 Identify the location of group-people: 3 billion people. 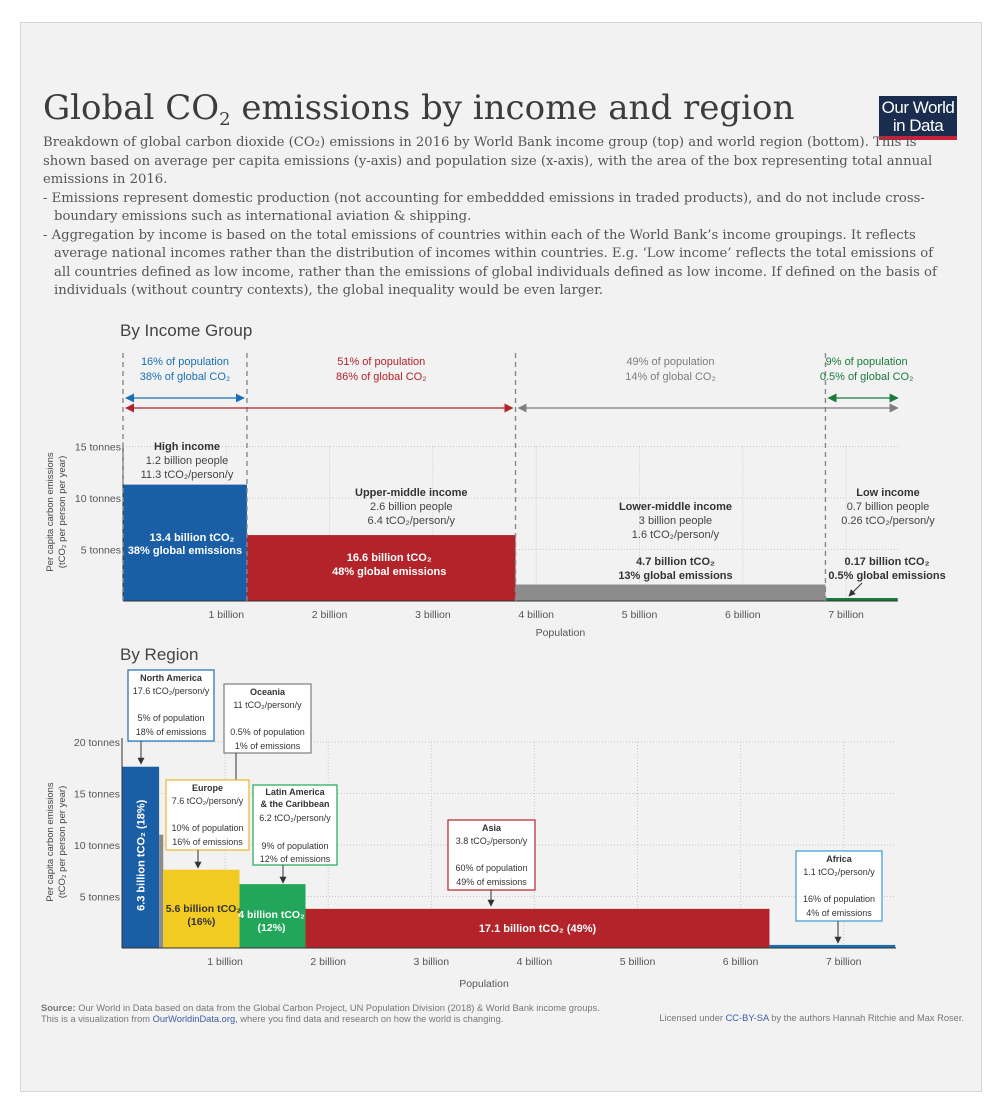
(675, 521).